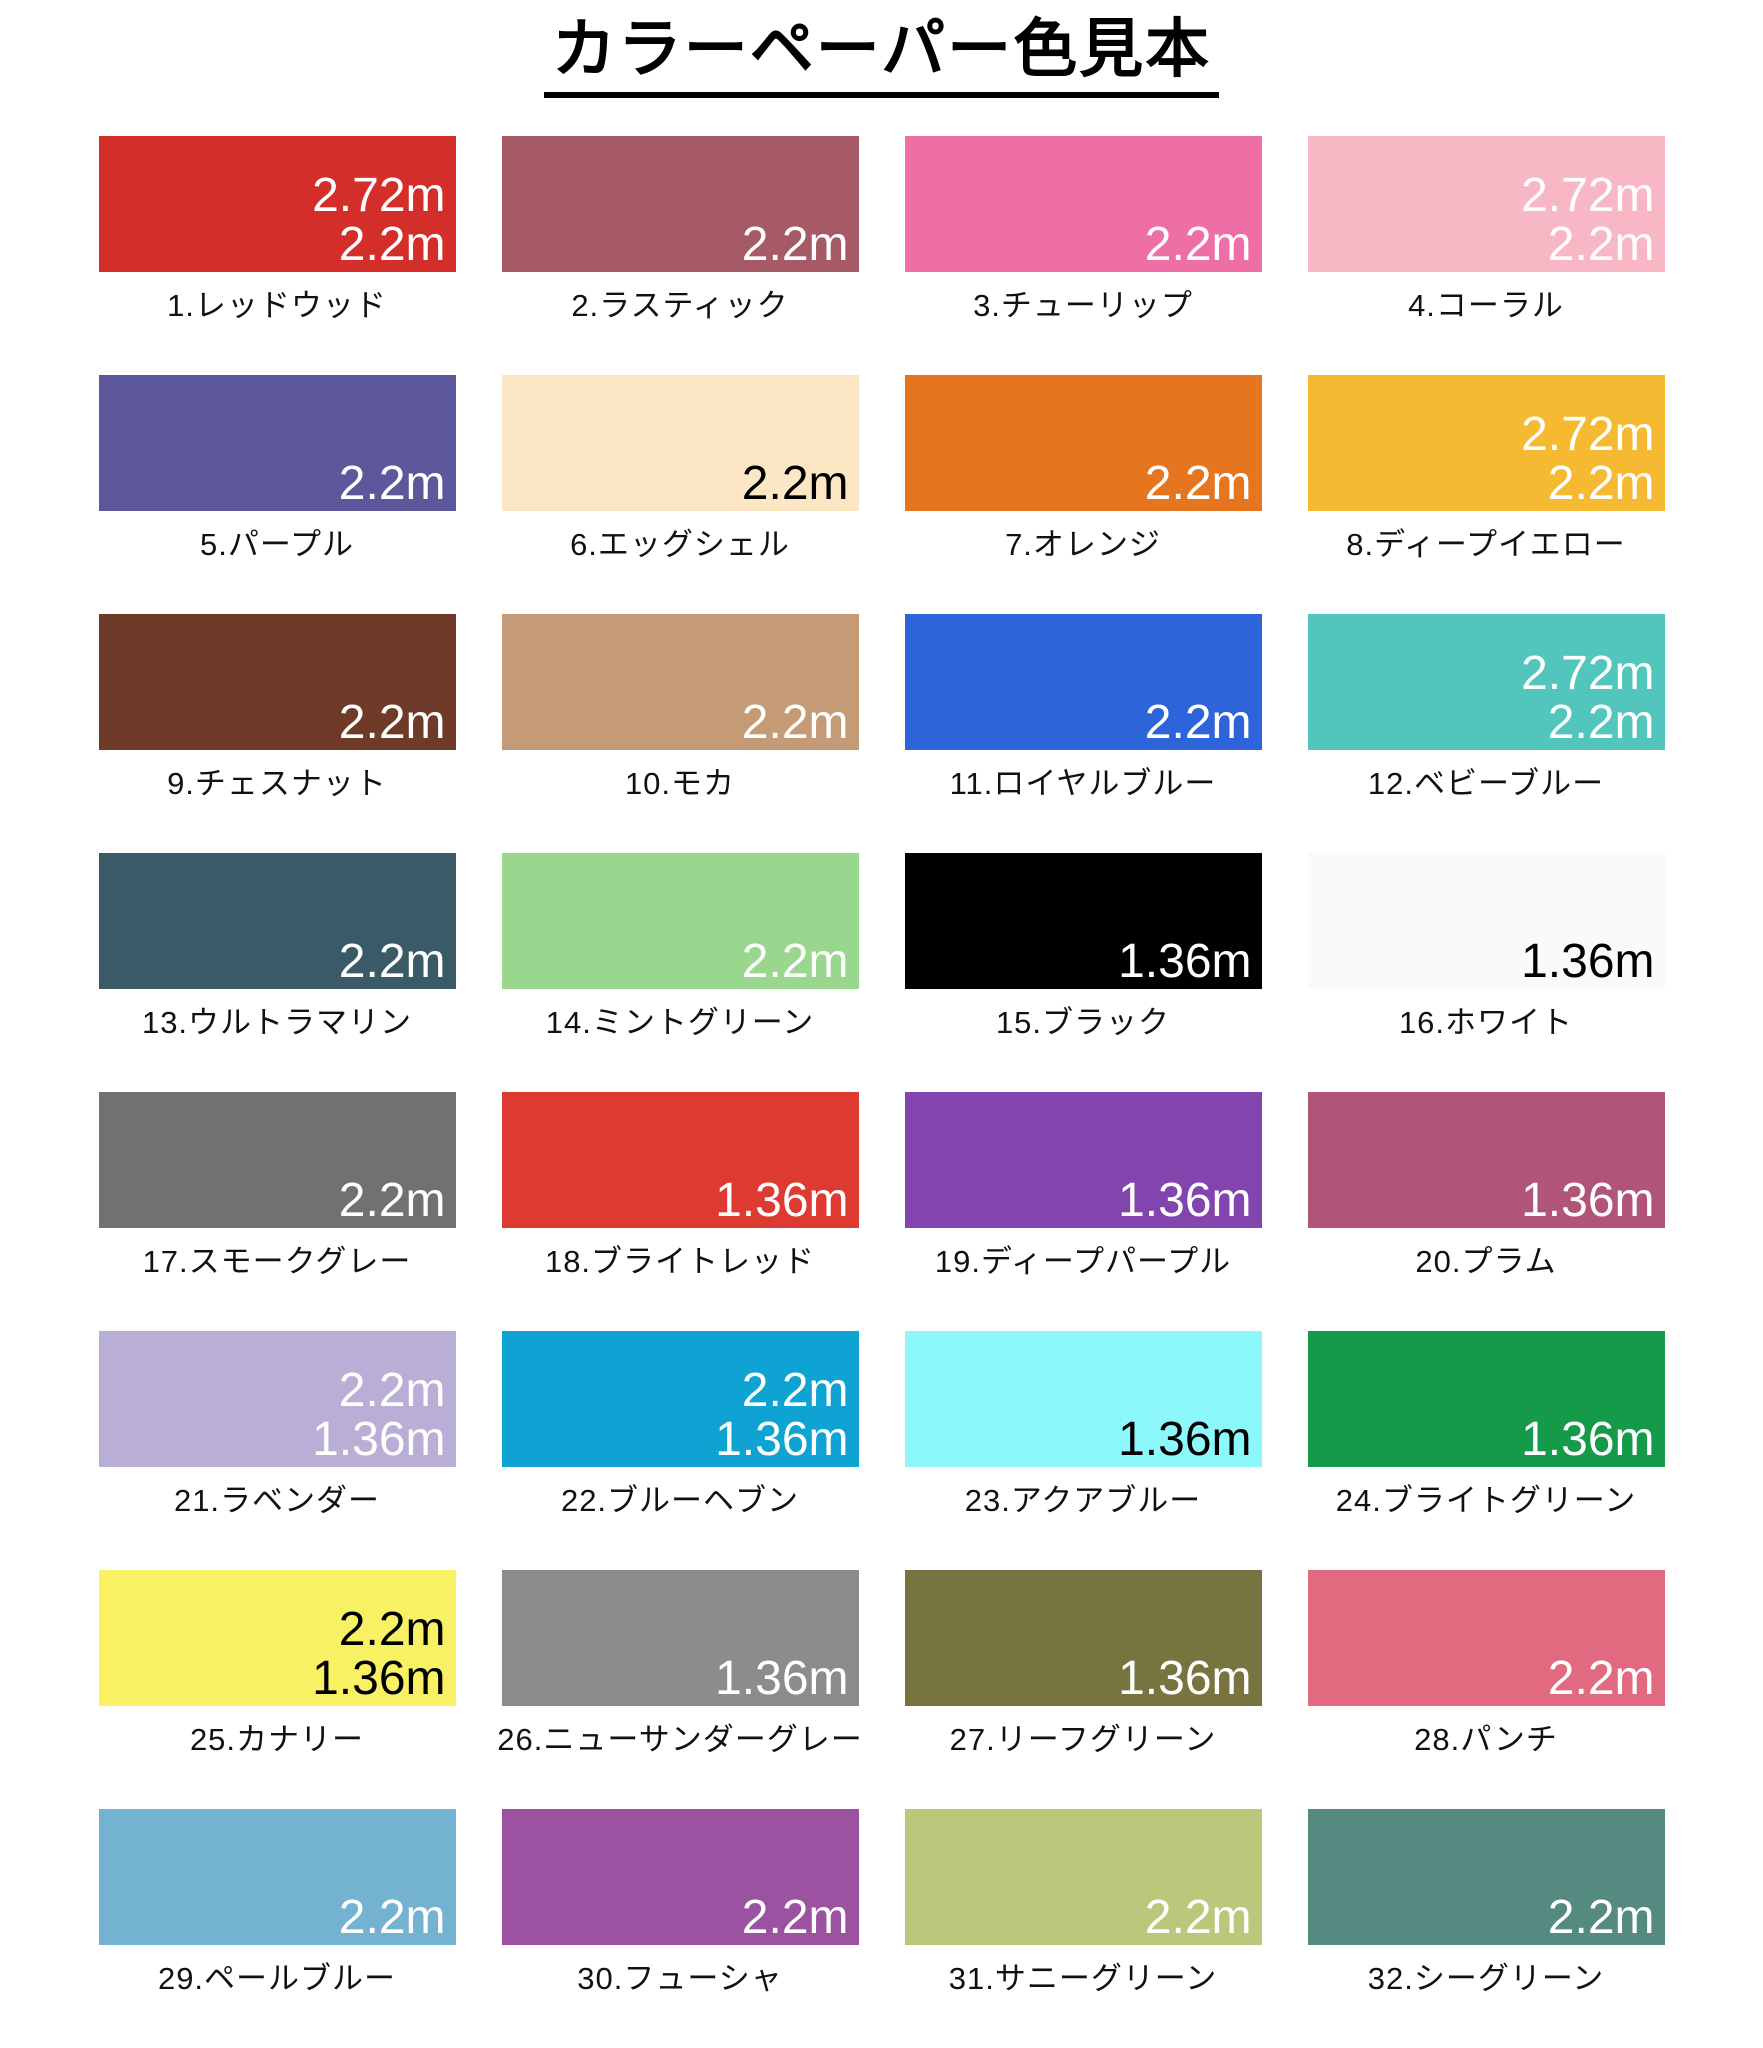  What do you see at coordinates (378, 1654) in the screenshot?
I see `swatch-size-list: 2.2m 1.36m` at bounding box center [378, 1654].